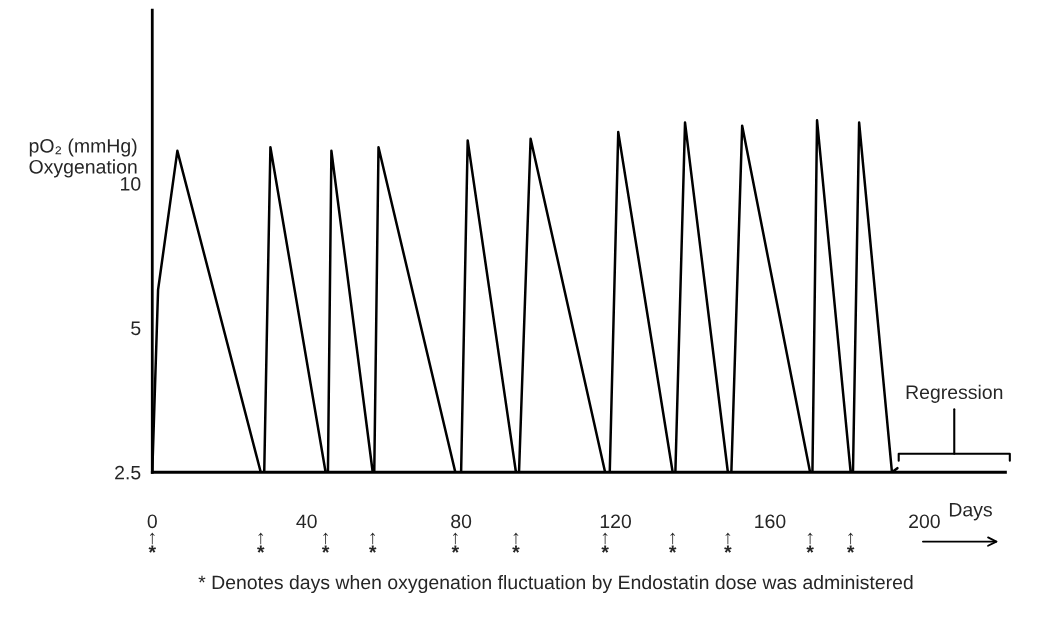 The height and width of the screenshot is (628, 1043). What do you see at coordinates (461, 521) in the screenshot?
I see `x-tick-label: 80` at bounding box center [461, 521].